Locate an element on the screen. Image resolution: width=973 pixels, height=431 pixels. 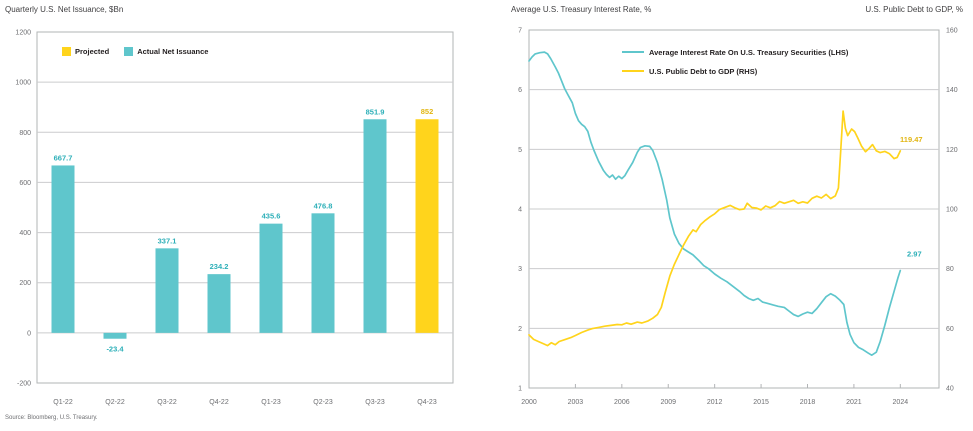
lhs-axis-tick-label: 1 is located at coordinates (520, 389).